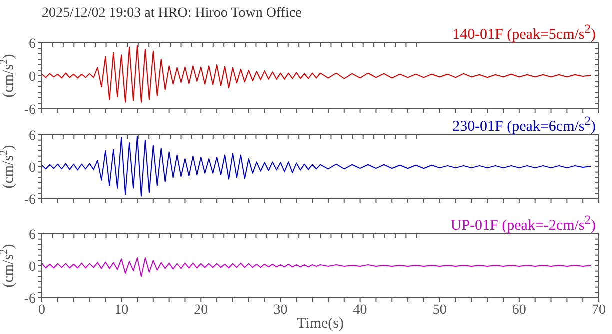 The height and width of the screenshot is (334, 612). What do you see at coordinates (524, 125) in the screenshot?
I see `text: 230-01F (peak=6cm/s$^{2}$)` at bounding box center [524, 125].